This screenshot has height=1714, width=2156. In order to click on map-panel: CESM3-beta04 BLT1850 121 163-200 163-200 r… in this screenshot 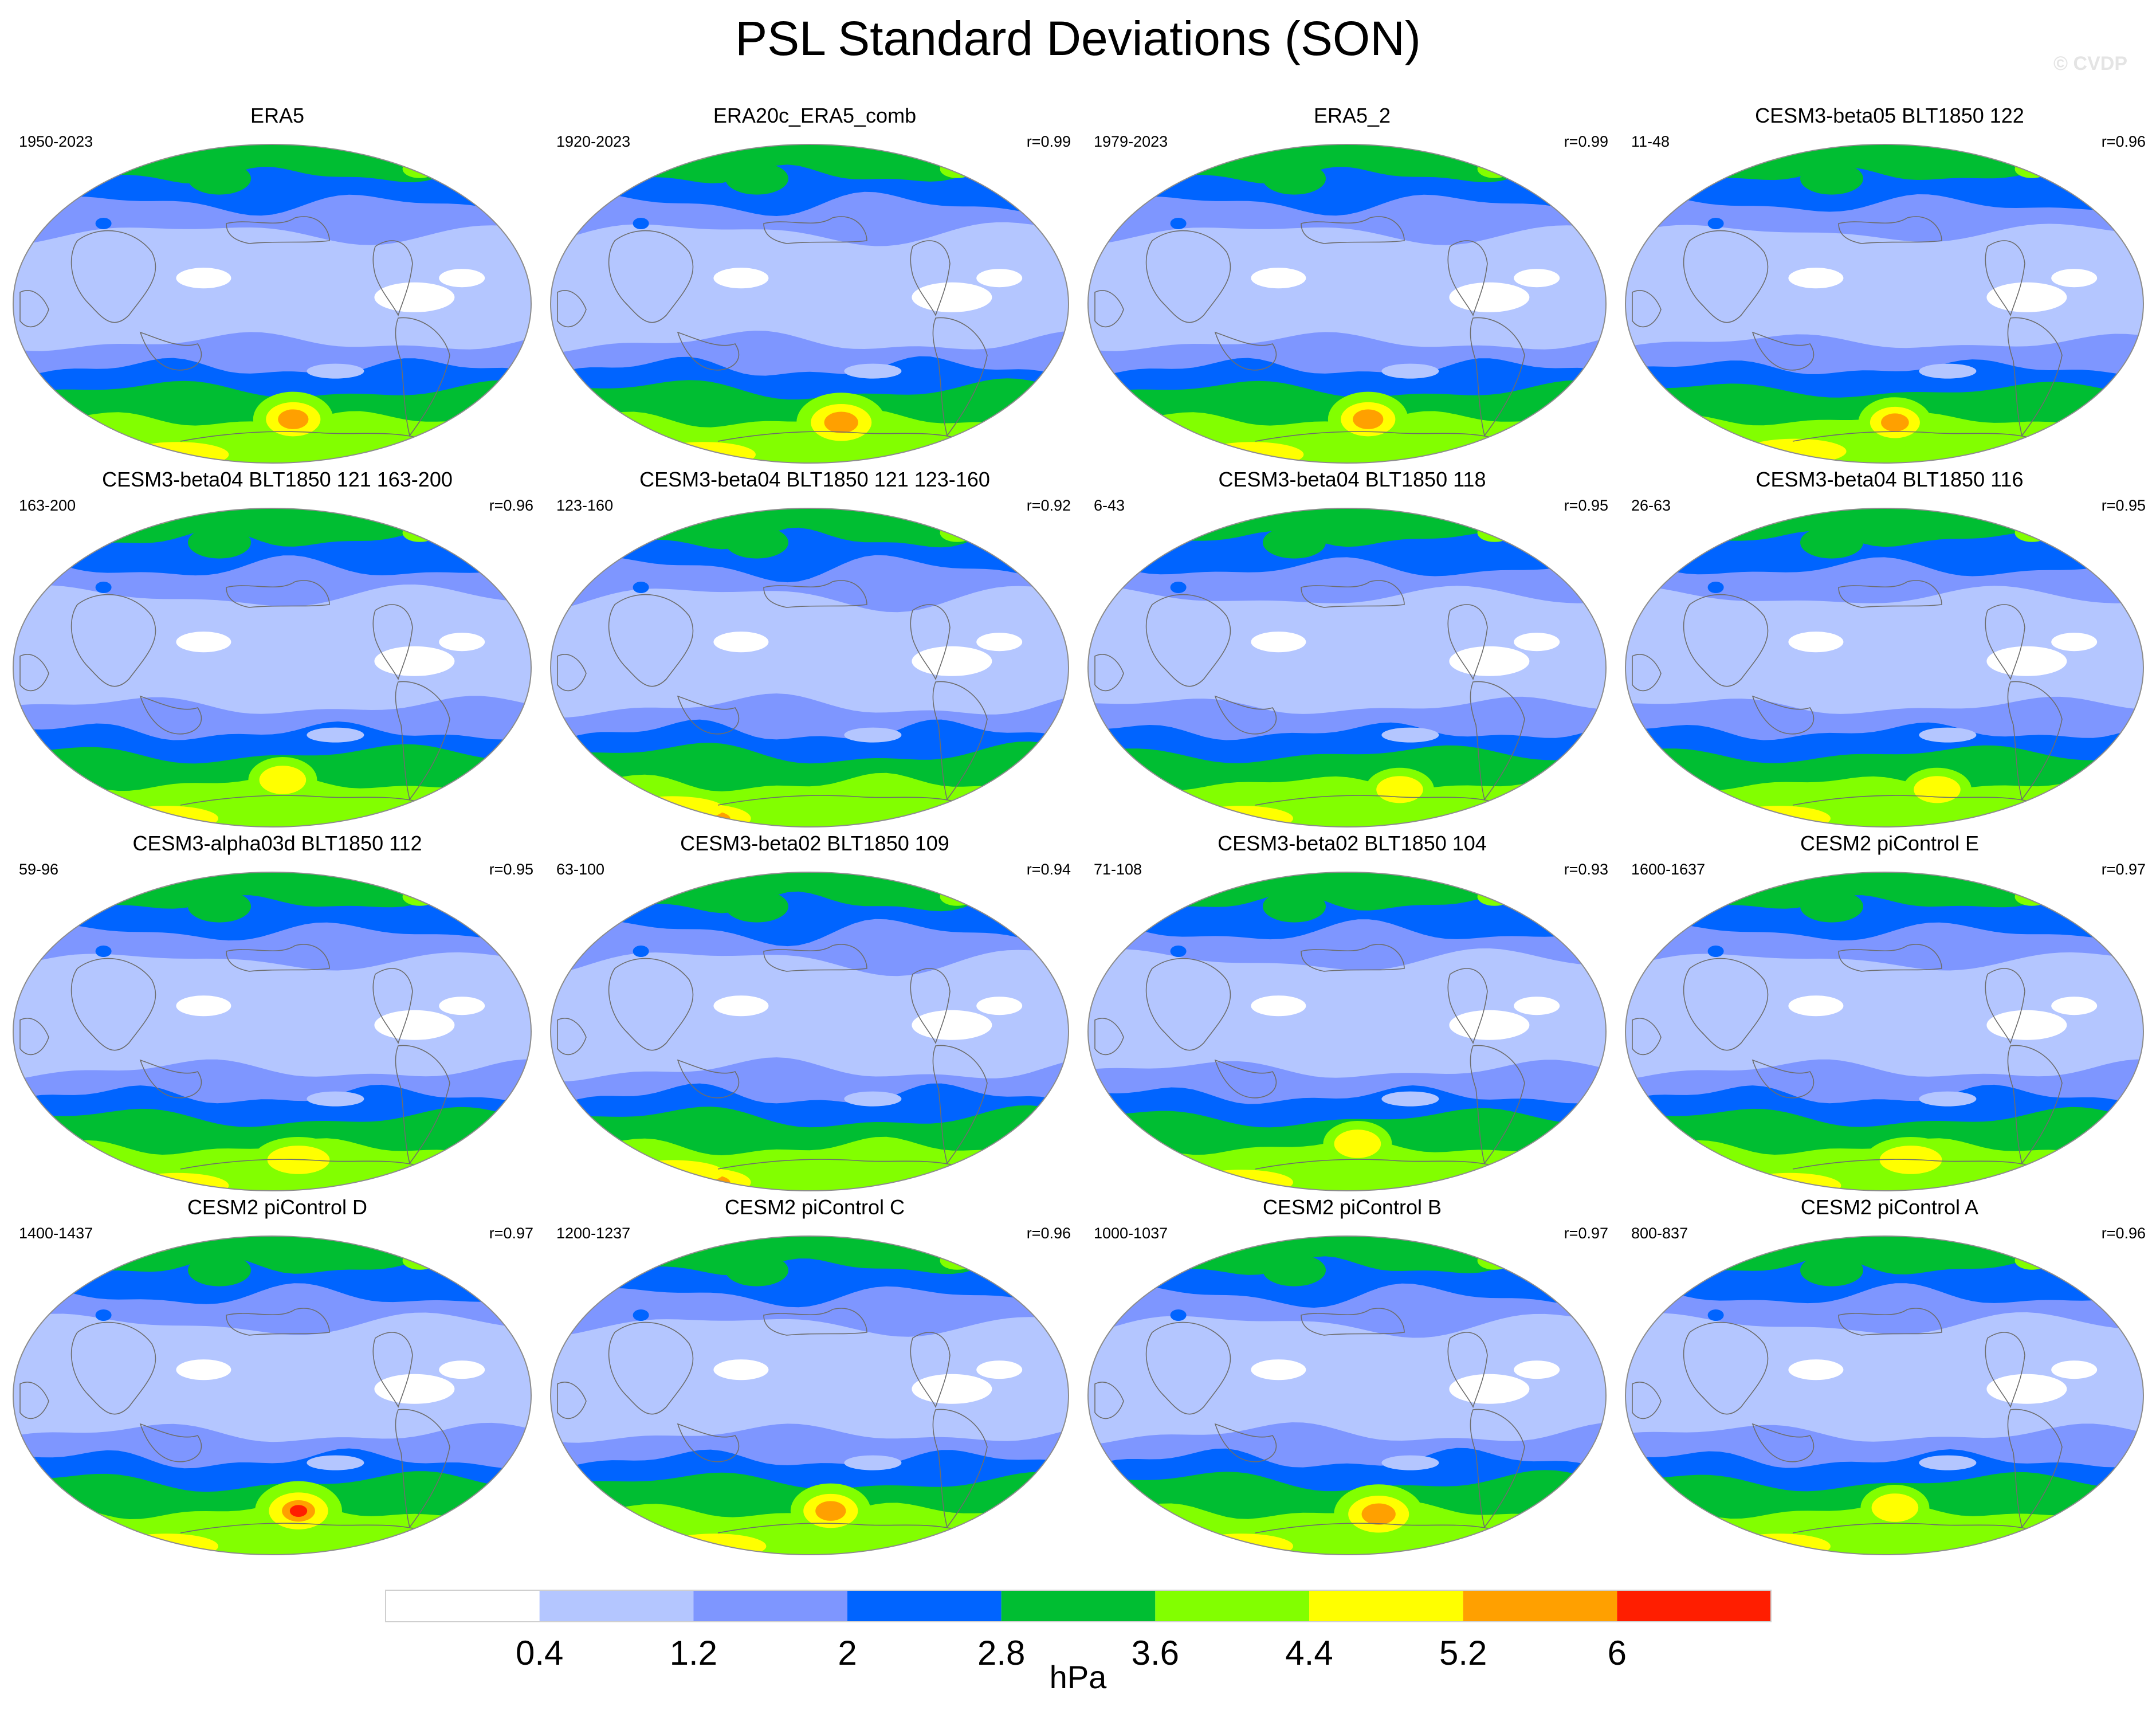, I will do `click(277, 647)`.